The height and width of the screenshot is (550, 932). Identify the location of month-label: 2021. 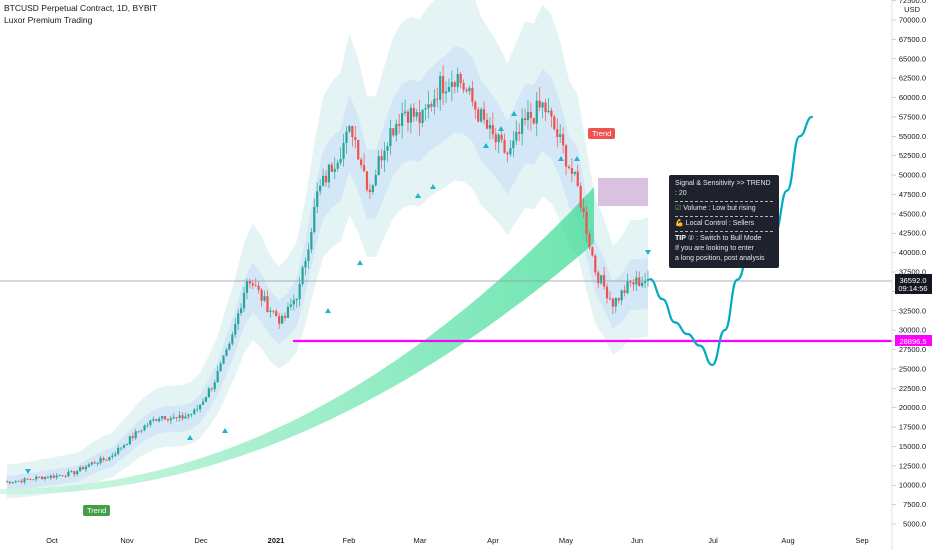
(276, 540).